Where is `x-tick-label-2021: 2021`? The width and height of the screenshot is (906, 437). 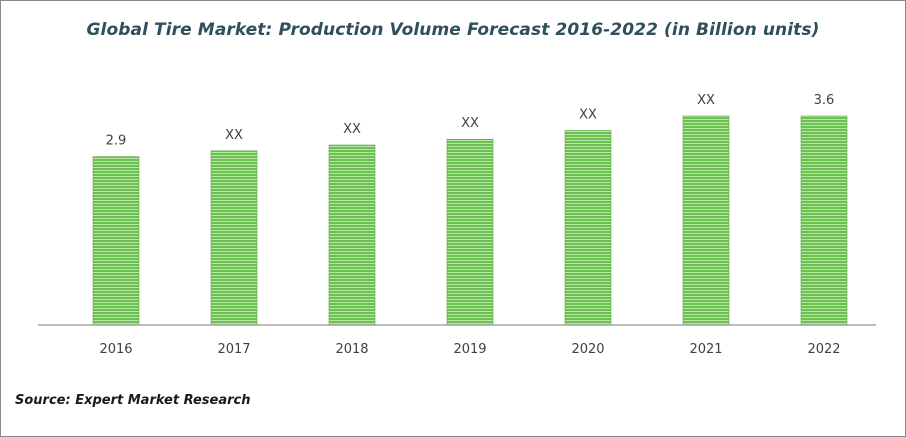
x-tick-label-2021: 2021 is located at coordinates (705, 349).